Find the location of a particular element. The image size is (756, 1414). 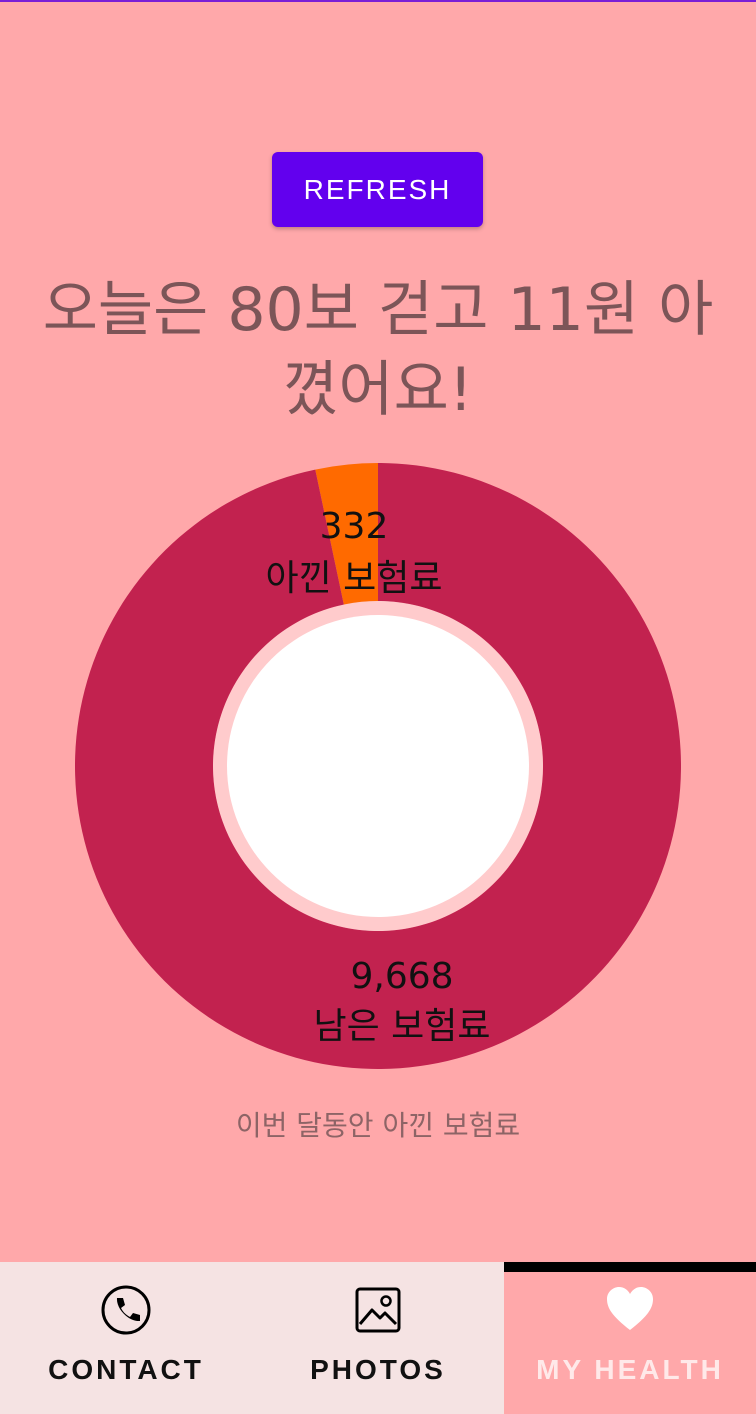

phone-icon is located at coordinates (126, 1310).